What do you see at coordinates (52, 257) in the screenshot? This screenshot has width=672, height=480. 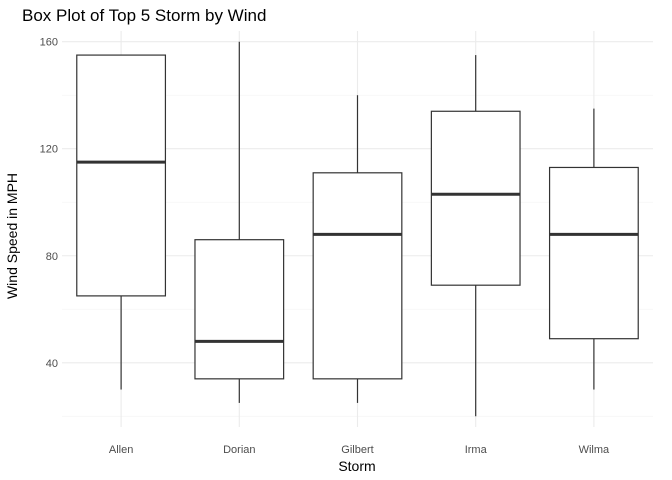 I see `y-tick-label: 80` at bounding box center [52, 257].